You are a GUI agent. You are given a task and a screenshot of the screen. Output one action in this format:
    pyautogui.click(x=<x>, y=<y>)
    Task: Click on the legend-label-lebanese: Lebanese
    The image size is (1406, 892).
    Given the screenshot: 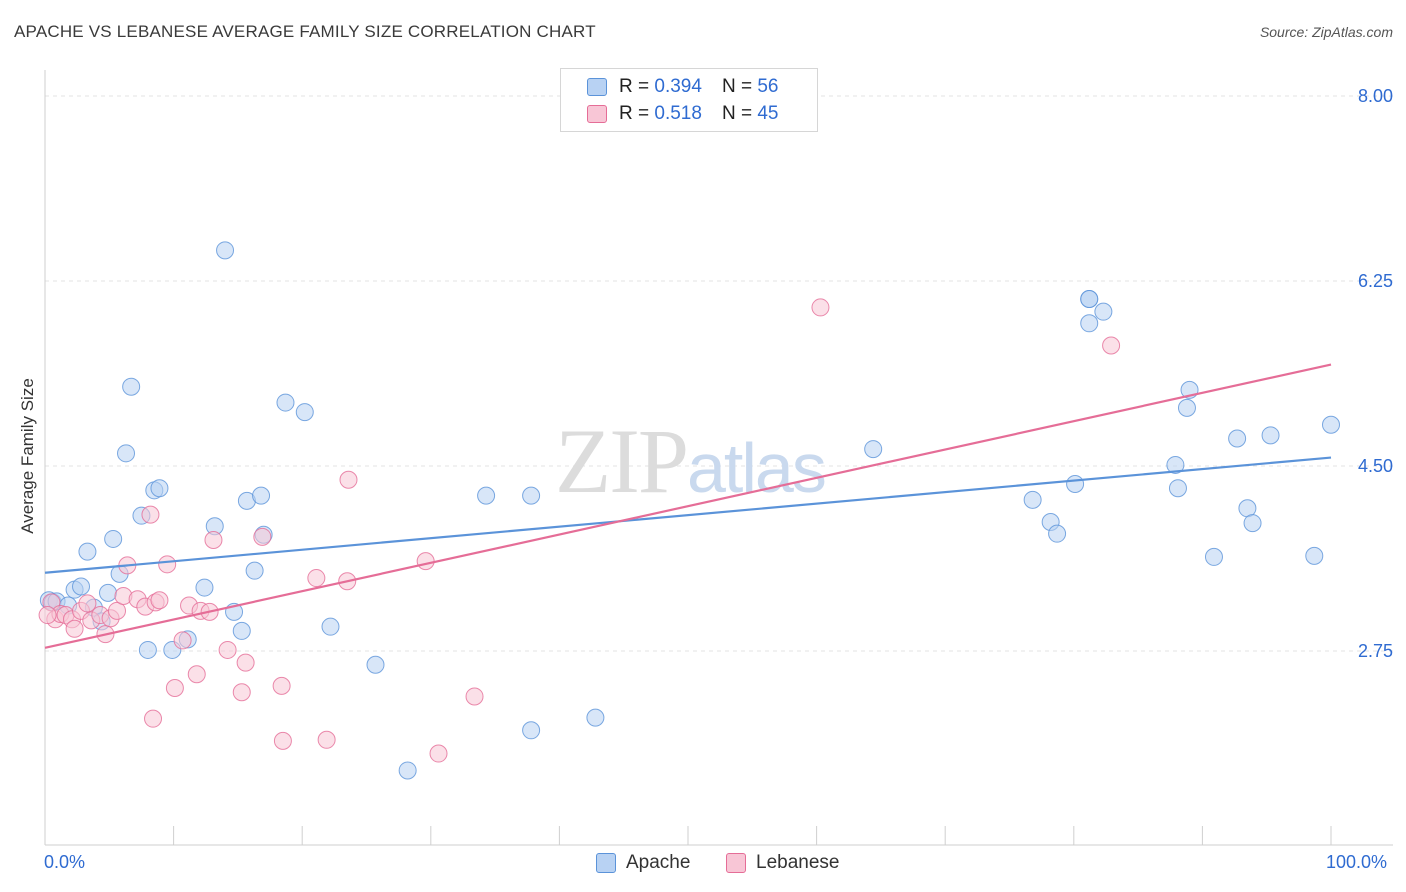 What is the action you would take?
    pyautogui.click(x=798, y=862)
    